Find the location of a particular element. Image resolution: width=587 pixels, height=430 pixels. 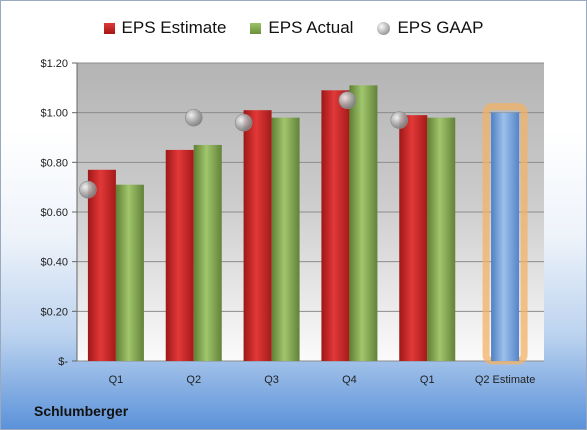

legend-item-eps-actual: EPS Actual is located at coordinates (301, 28).